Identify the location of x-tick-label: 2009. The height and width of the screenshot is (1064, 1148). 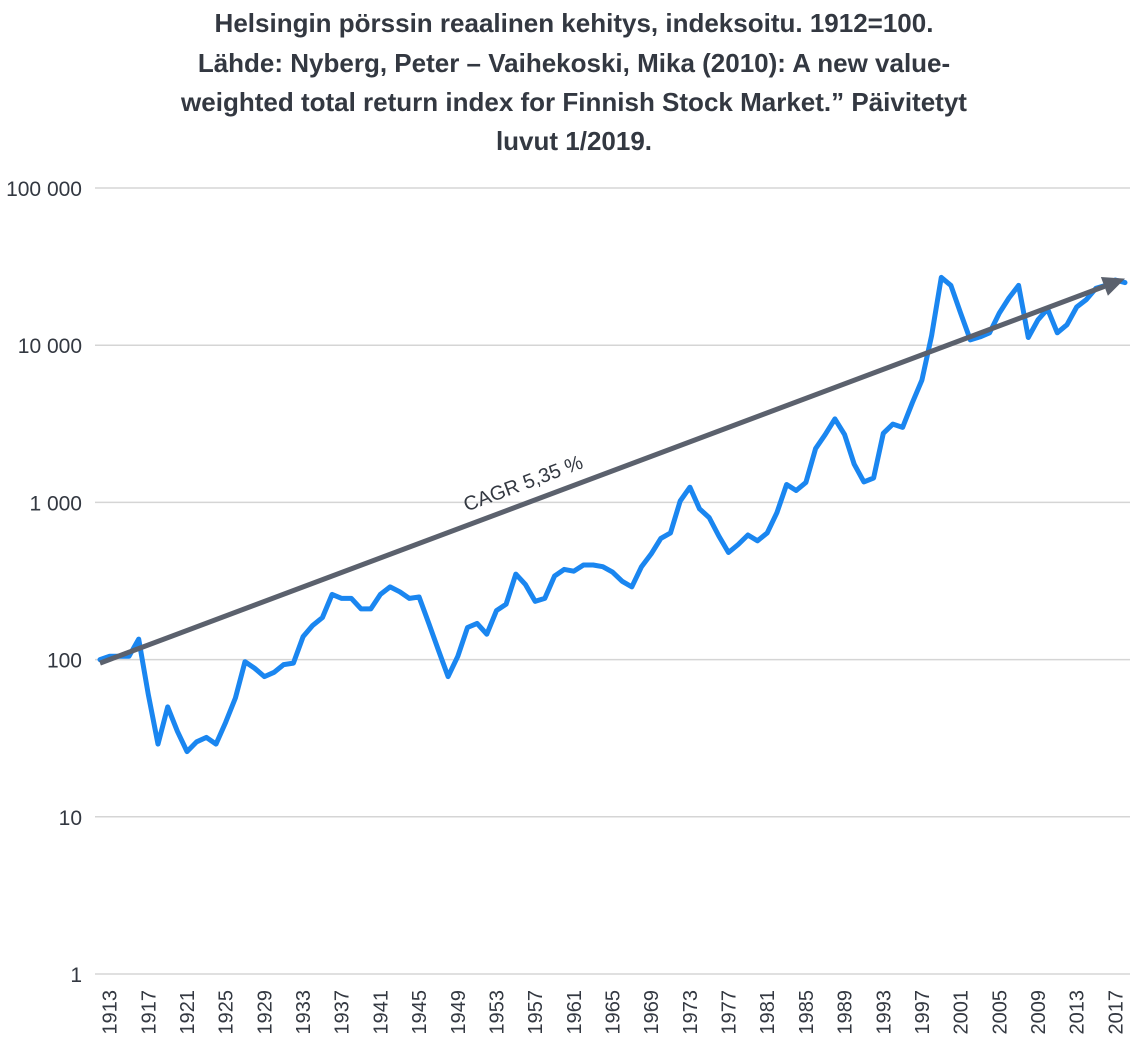
(1039, 1012).